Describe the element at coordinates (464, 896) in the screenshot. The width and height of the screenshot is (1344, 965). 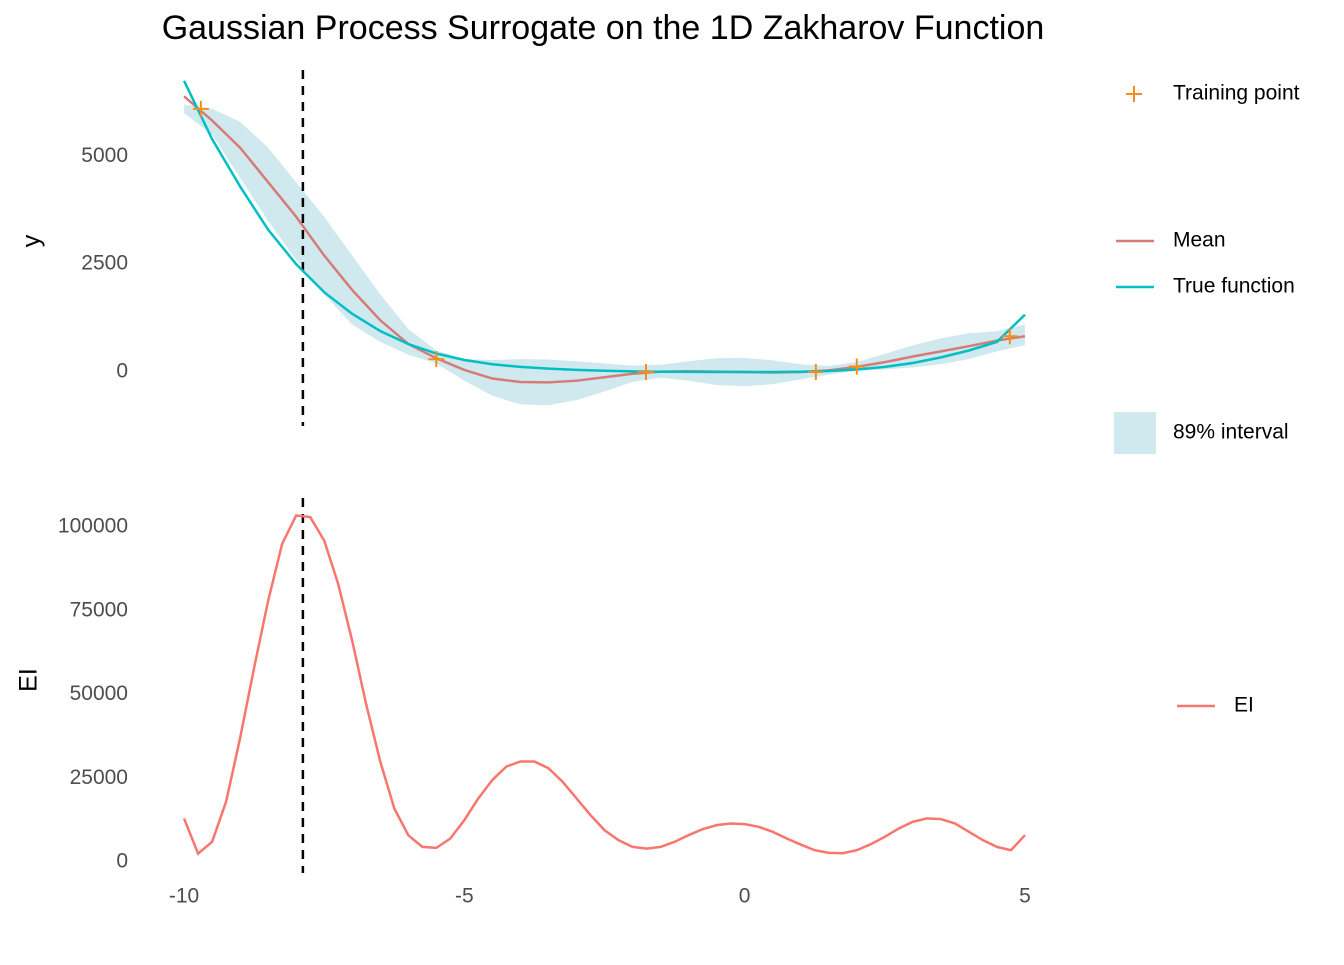
I see `x-tick-label: -5` at that location.